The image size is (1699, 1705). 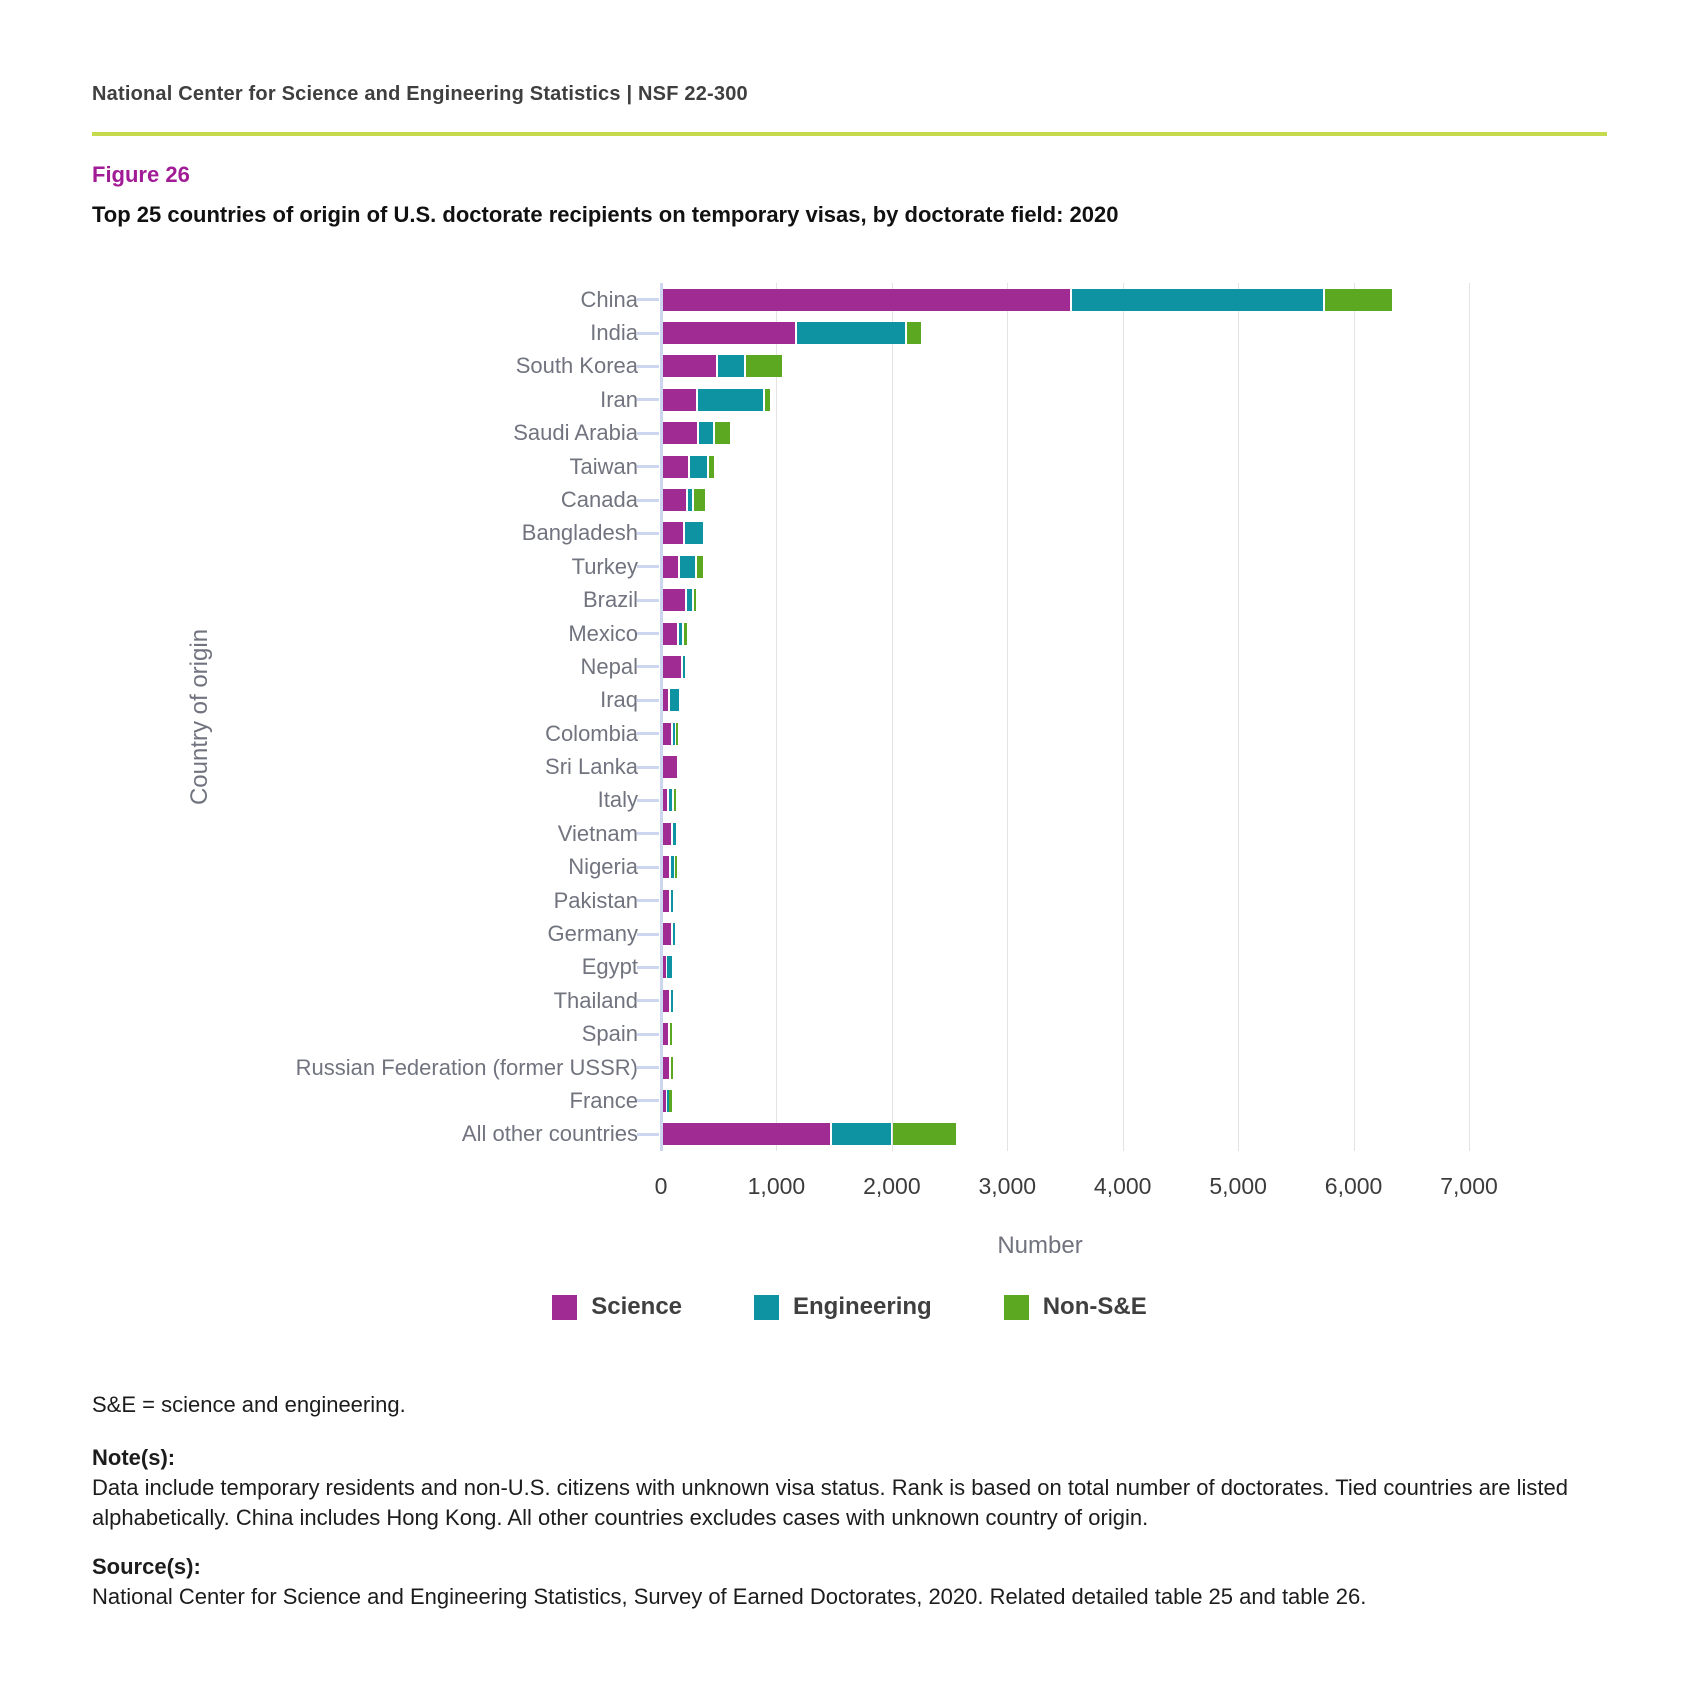 What do you see at coordinates (591, 733) in the screenshot?
I see `country-label: Colombia` at bounding box center [591, 733].